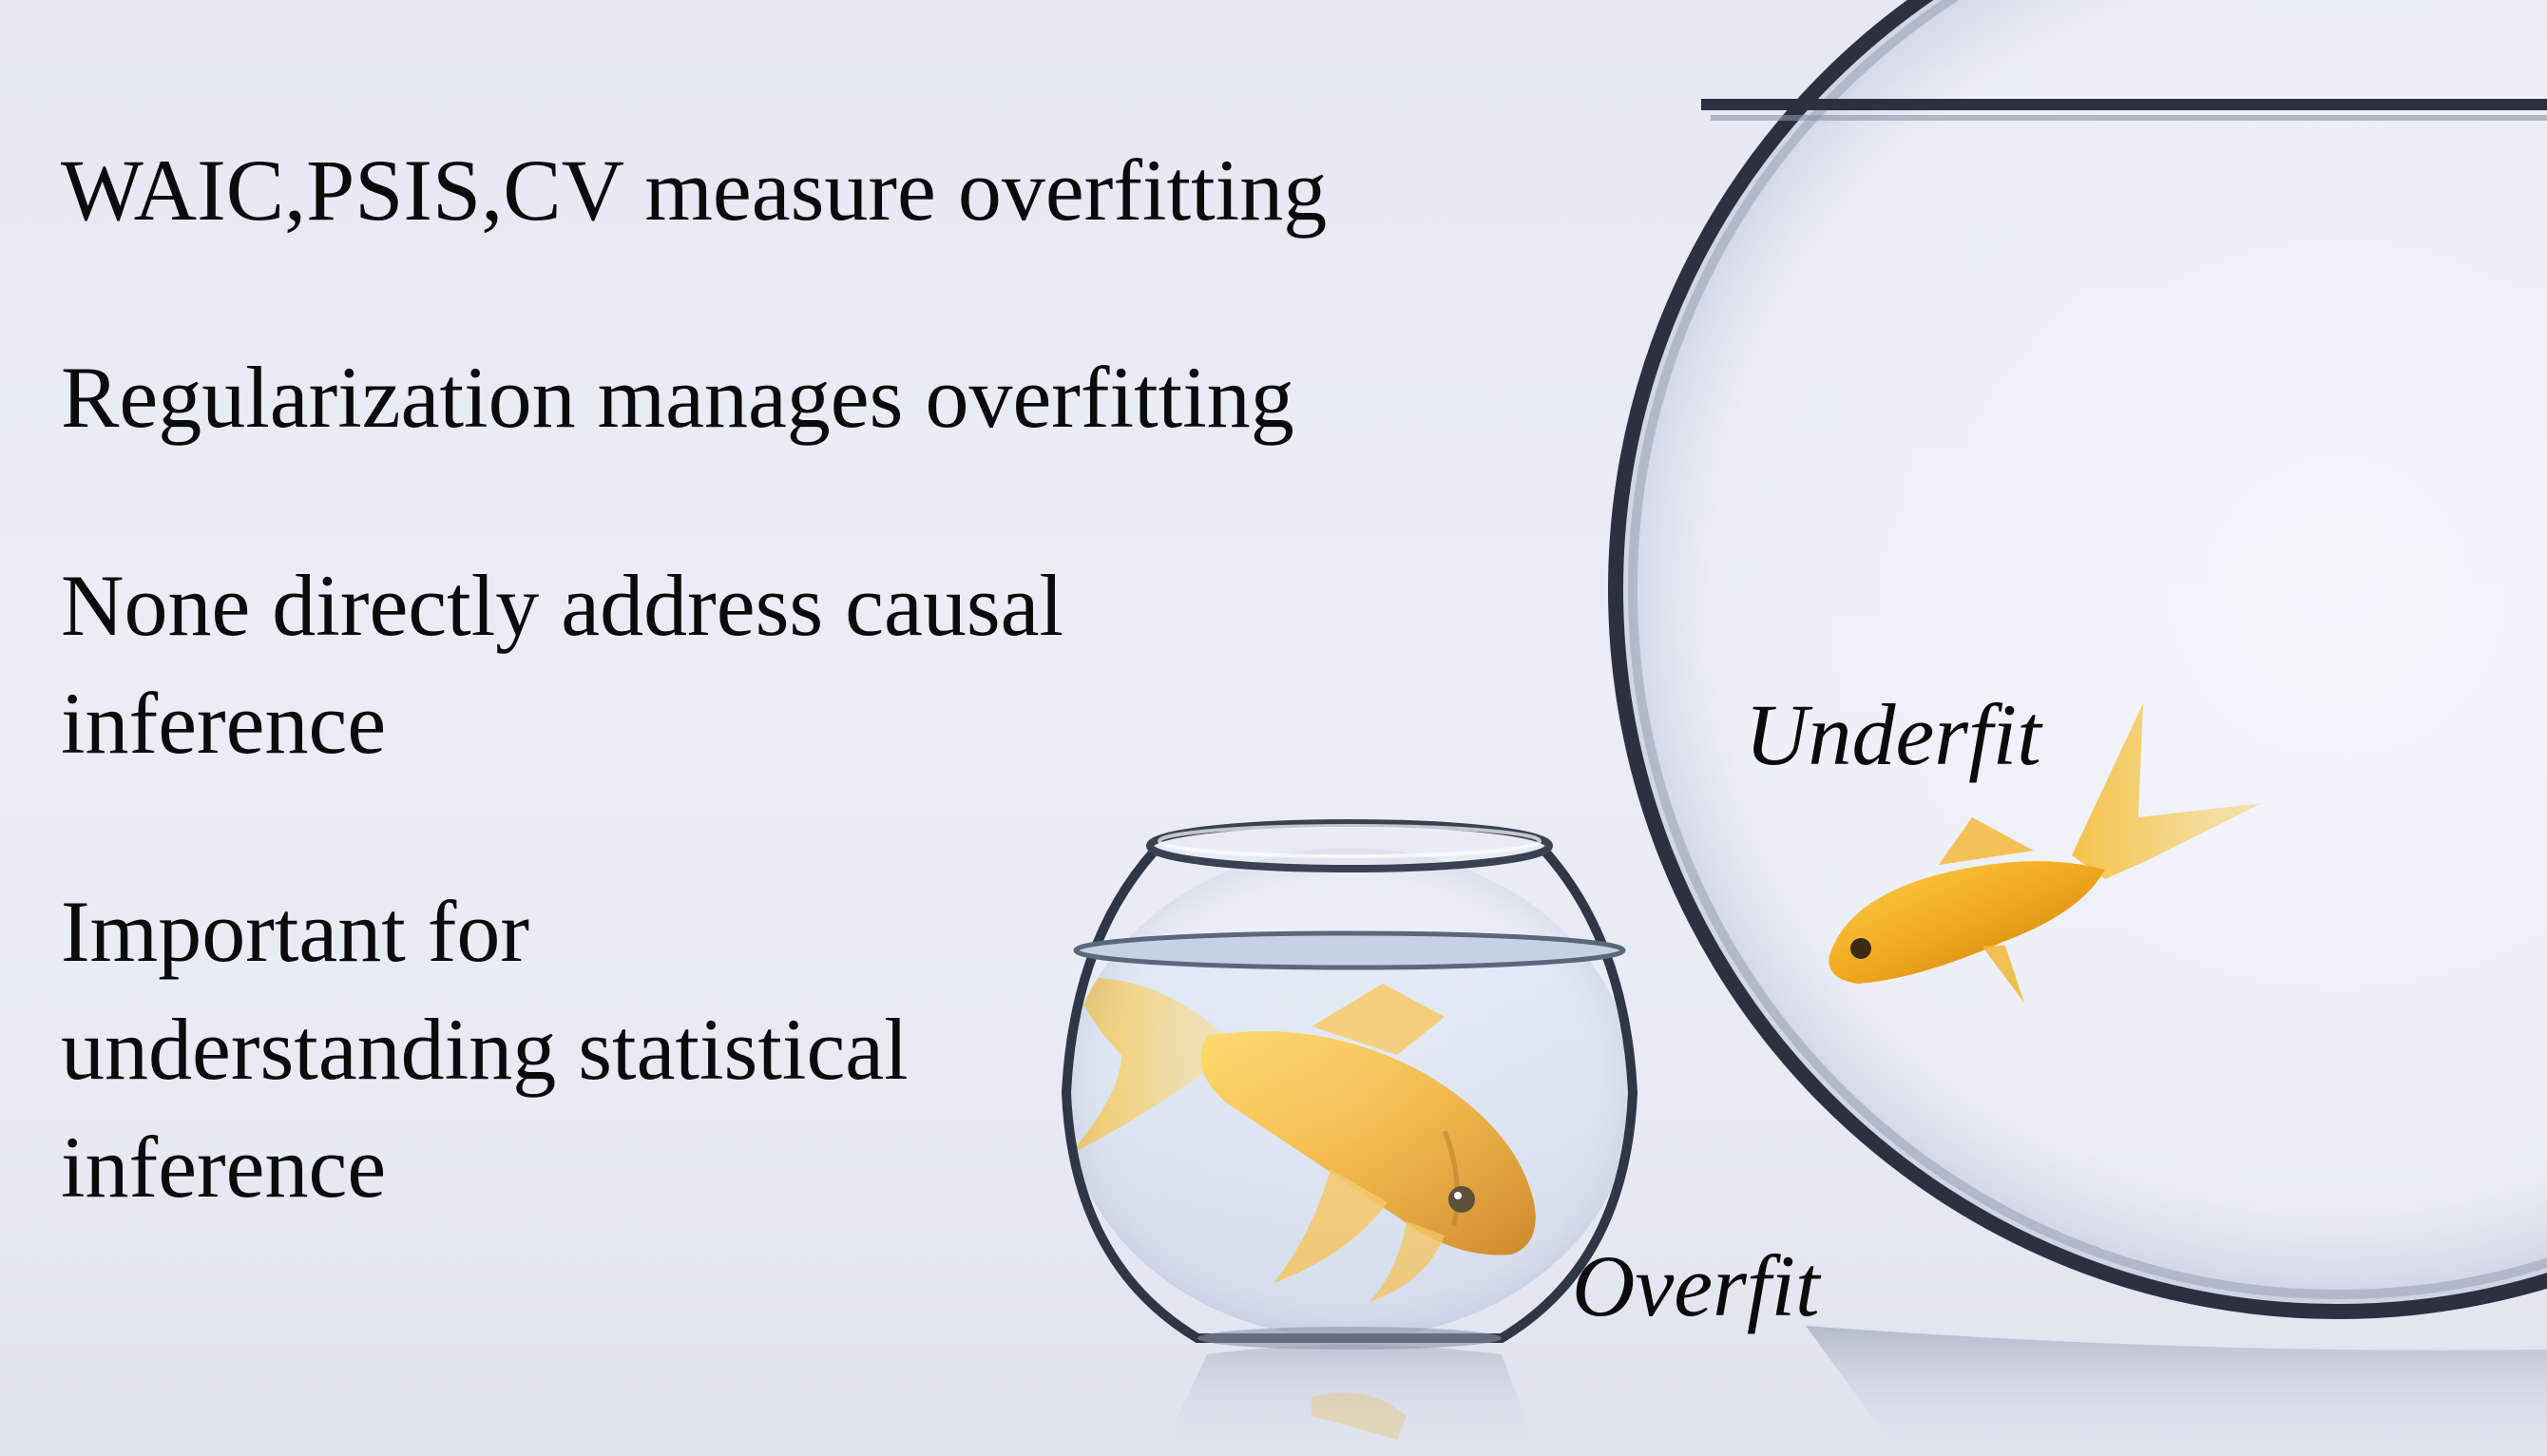 This screenshot has width=2547, height=1456. What do you see at coordinates (1349, 1137) in the screenshot?
I see `small-fishbowl-icon` at bounding box center [1349, 1137].